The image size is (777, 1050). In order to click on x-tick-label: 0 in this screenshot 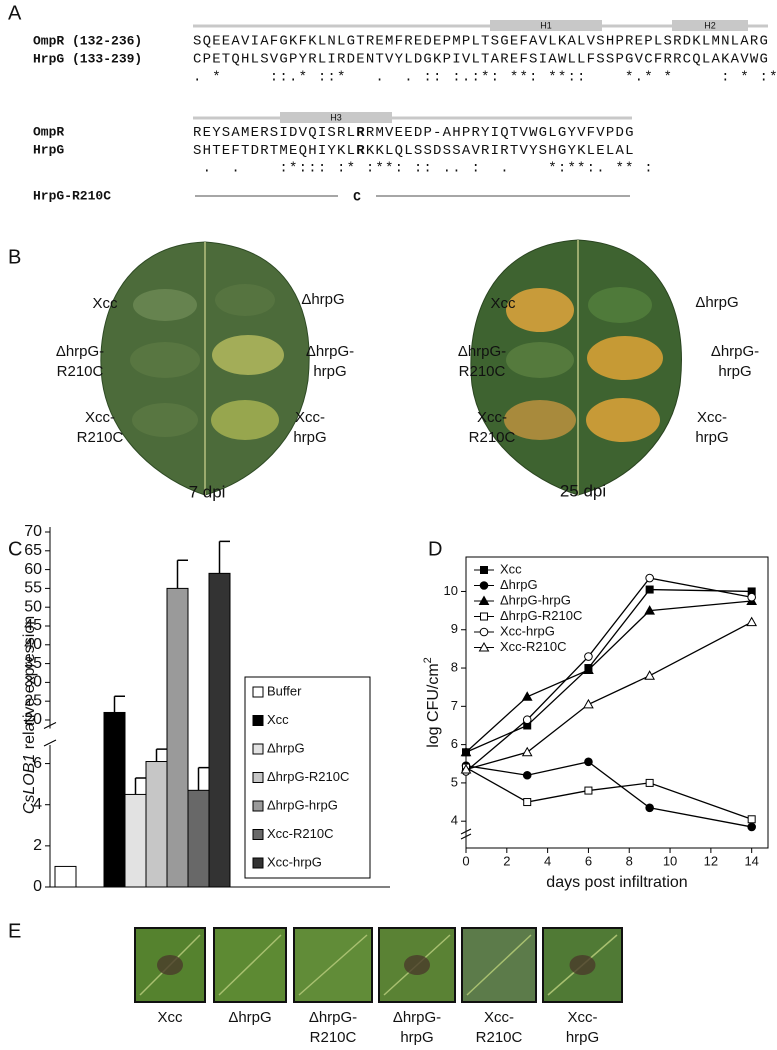, I will do `click(465, 860)`.